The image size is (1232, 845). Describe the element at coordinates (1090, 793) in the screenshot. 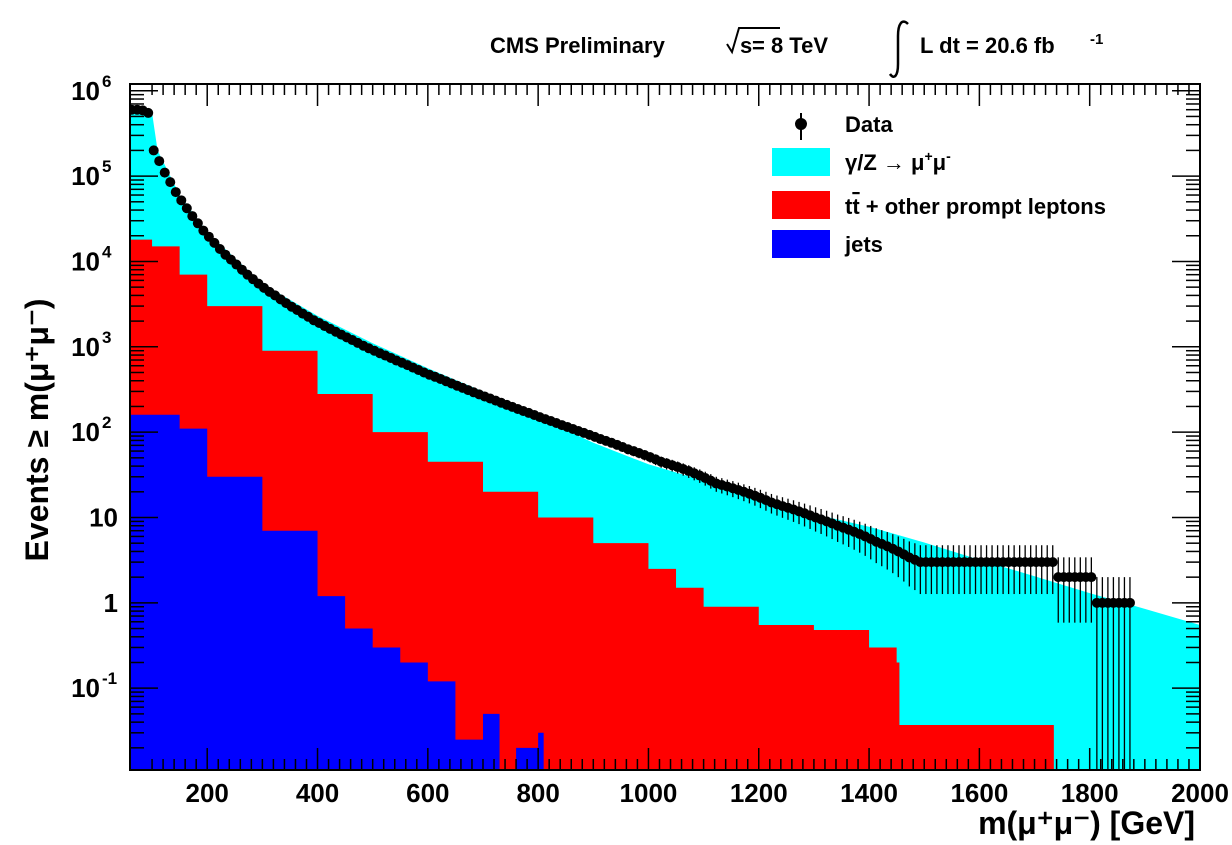

I see `x-tick-label: 1800` at that location.